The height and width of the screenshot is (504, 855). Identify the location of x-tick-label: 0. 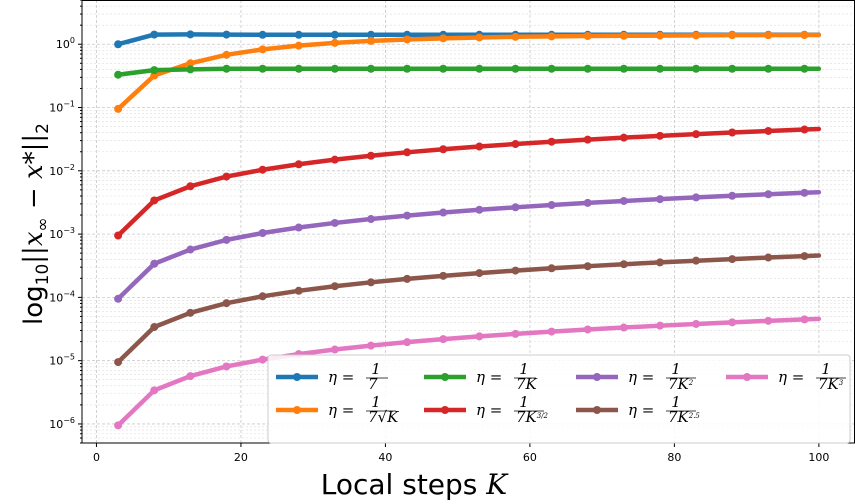
(96, 457).